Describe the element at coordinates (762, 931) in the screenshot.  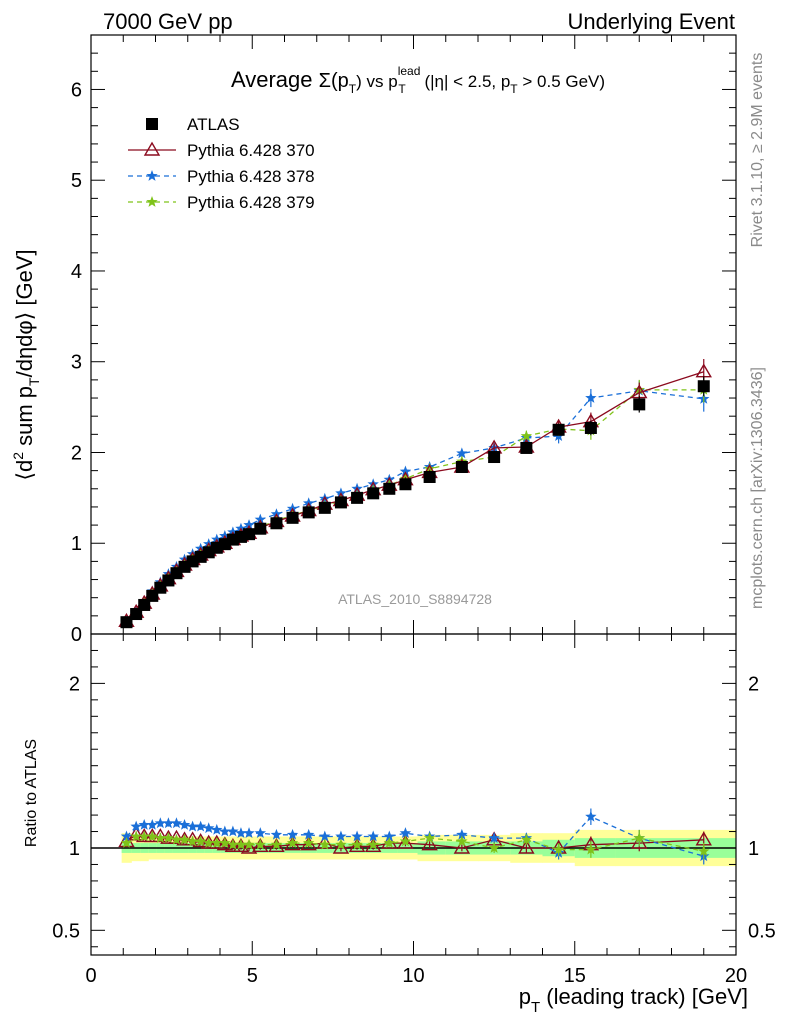
I see `ratio-y-tick-label-right: 0.5` at that location.